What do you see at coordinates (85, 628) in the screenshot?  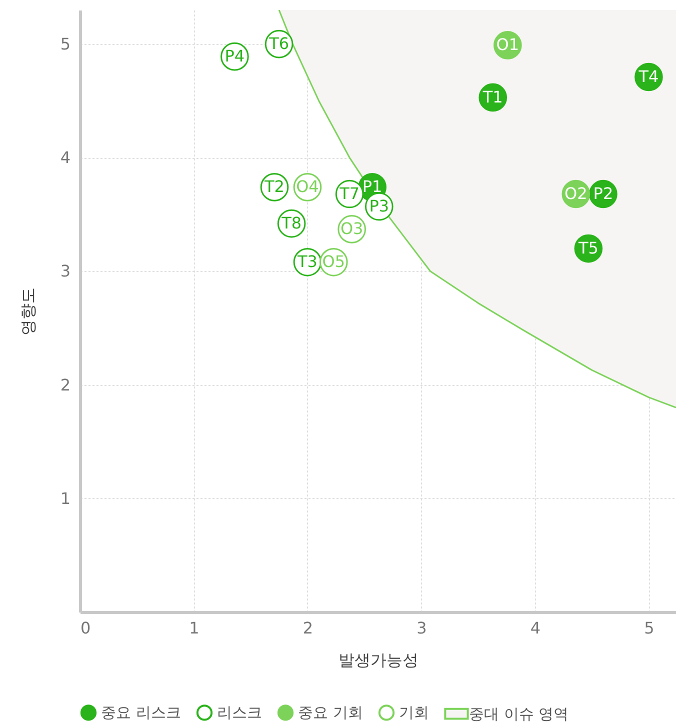 I see `x-tick-label: 0` at bounding box center [85, 628].